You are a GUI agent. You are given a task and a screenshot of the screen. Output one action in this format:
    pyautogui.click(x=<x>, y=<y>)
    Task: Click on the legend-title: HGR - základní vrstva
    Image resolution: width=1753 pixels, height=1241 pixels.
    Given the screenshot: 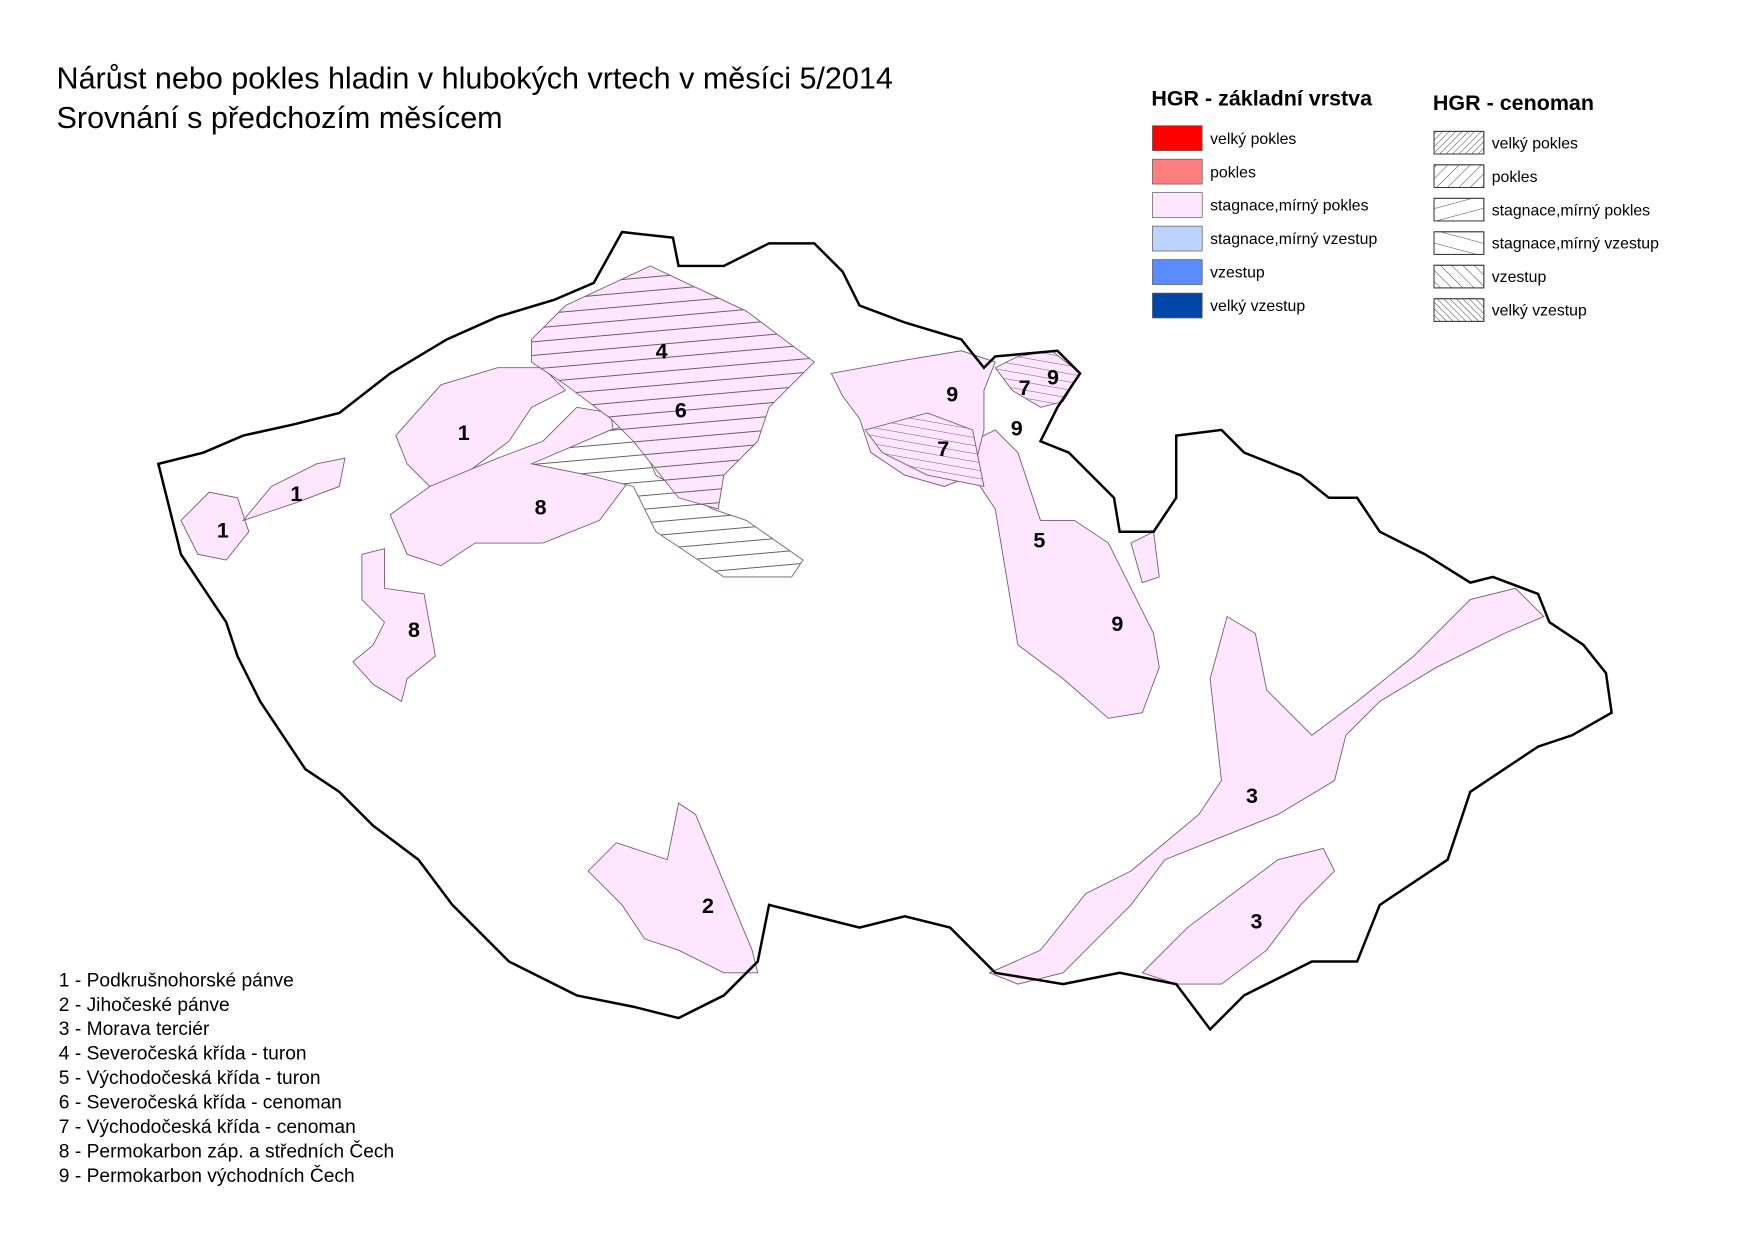 What is the action you would take?
    pyautogui.click(x=1262, y=98)
    